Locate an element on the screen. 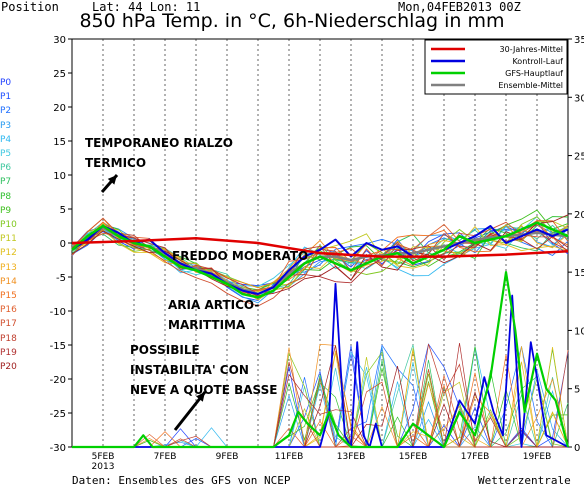 Image resolution: width=584 pixels, height=488 pixels. y-right-tick-label: 30 is located at coordinates (579, 98).